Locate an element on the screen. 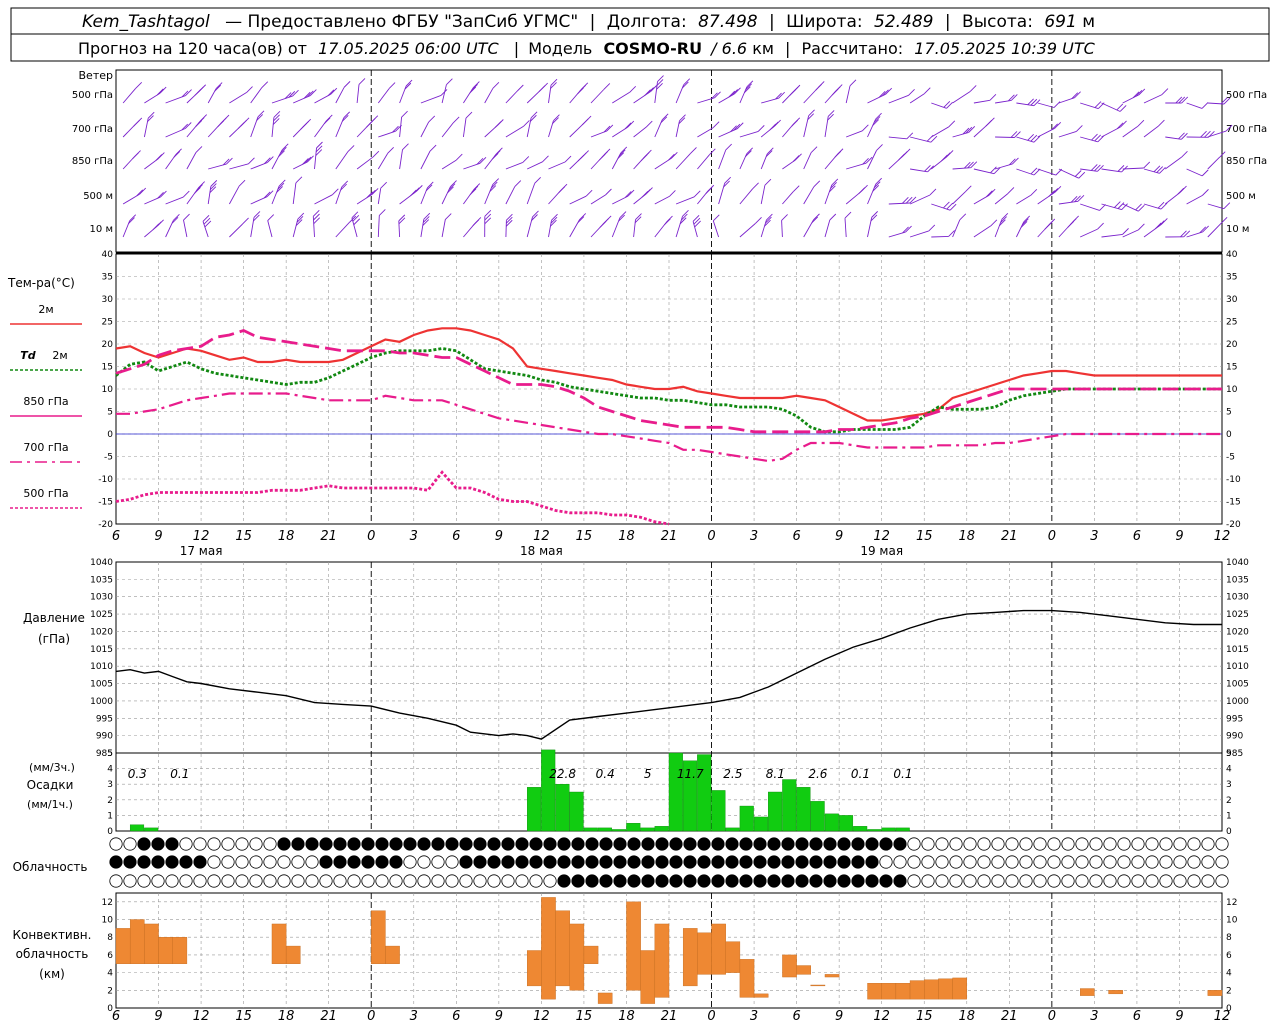 This screenshot has width=1280, height=1024. wind-level-left: 700 гПа is located at coordinates (92, 129).